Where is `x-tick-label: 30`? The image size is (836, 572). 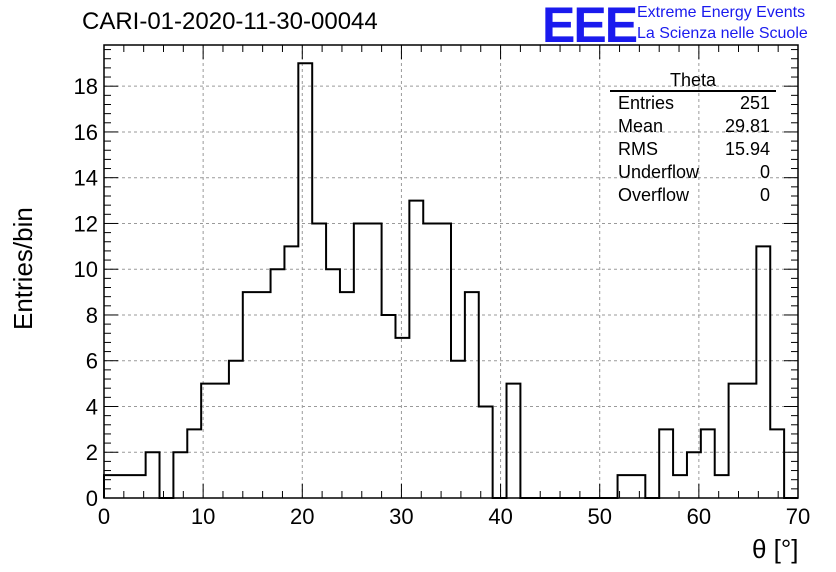 x-tick-label: 30 is located at coordinates (401, 516).